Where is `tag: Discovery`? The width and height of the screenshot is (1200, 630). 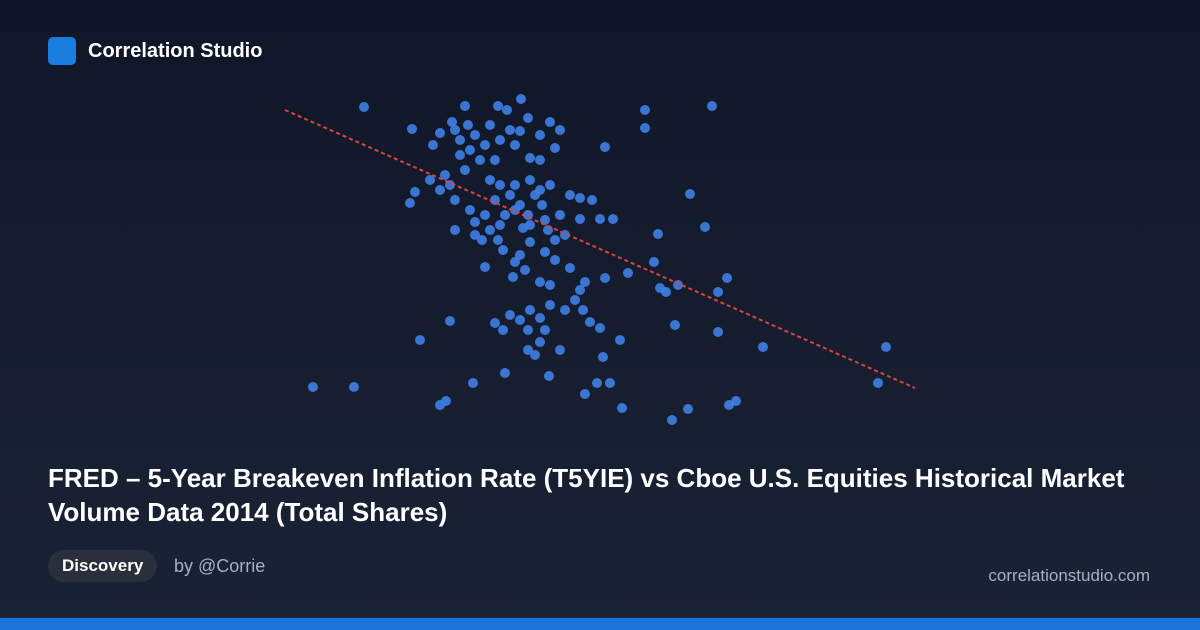
tag: Discovery is located at coordinates (103, 566).